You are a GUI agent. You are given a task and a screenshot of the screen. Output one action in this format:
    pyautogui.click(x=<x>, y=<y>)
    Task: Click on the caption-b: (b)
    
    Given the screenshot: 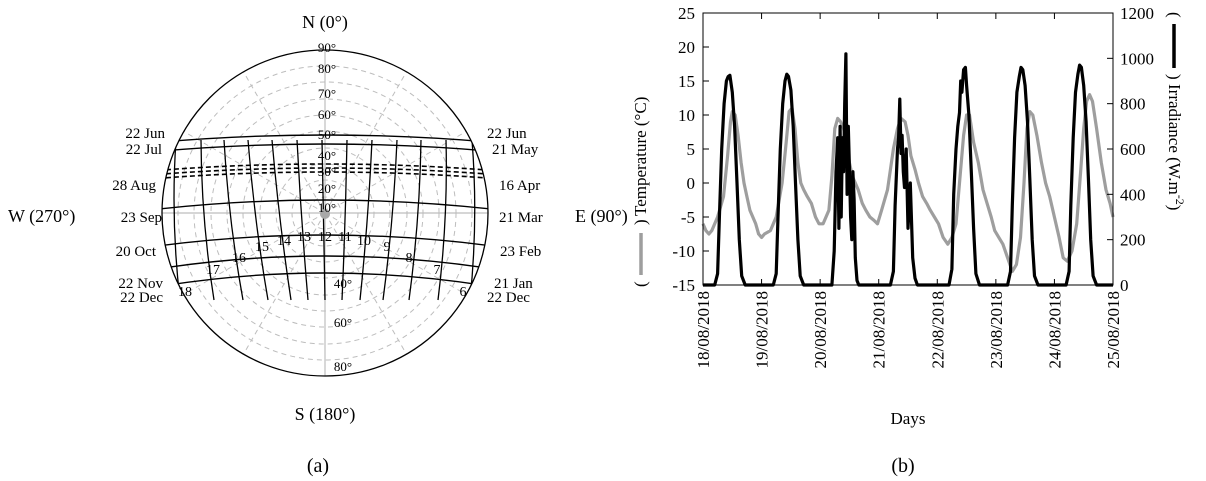 What is the action you would take?
    pyautogui.click(x=902, y=466)
    